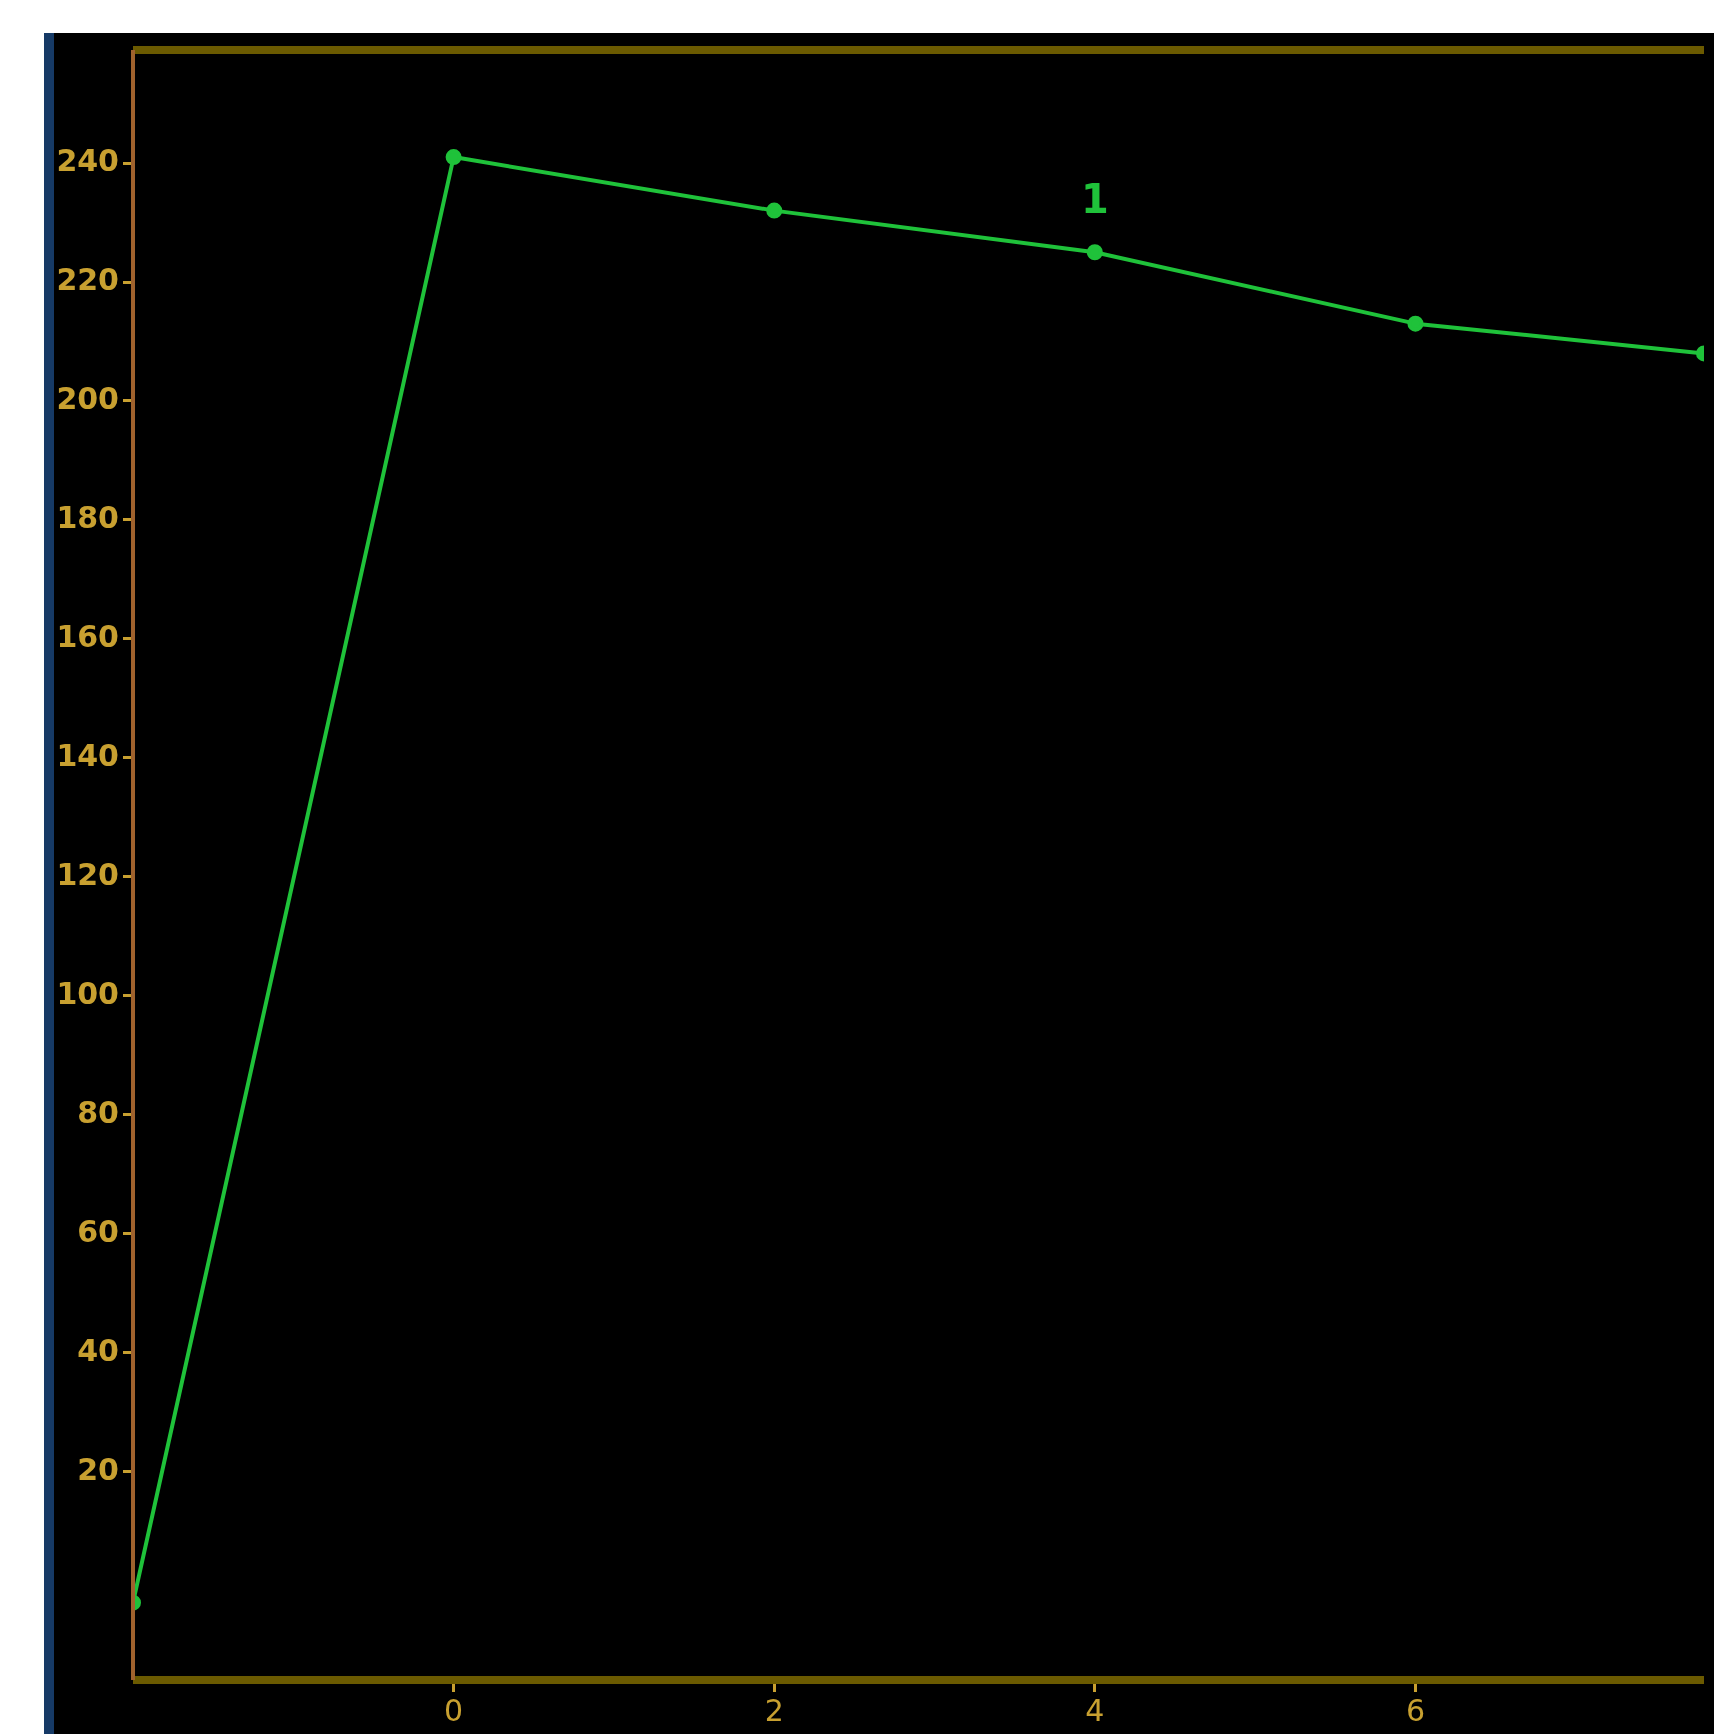 The image size is (1714, 1734). I want to click on y-tick-label: 40, so click(98, 1350).